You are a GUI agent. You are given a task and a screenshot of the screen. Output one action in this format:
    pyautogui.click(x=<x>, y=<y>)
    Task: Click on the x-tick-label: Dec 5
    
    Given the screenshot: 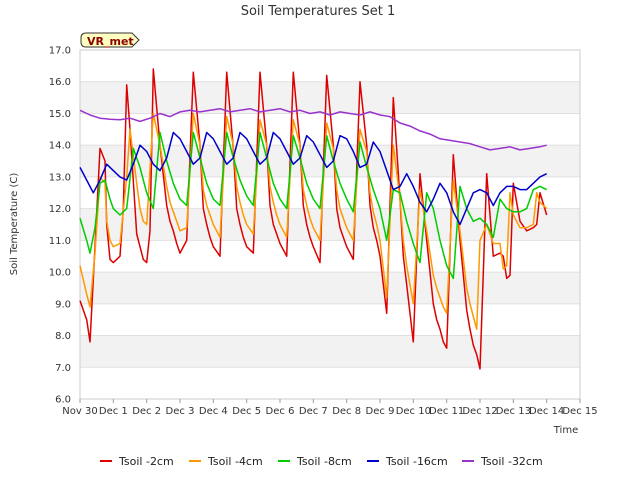 What is the action you would take?
    pyautogui.click(x=246, y=411)
    